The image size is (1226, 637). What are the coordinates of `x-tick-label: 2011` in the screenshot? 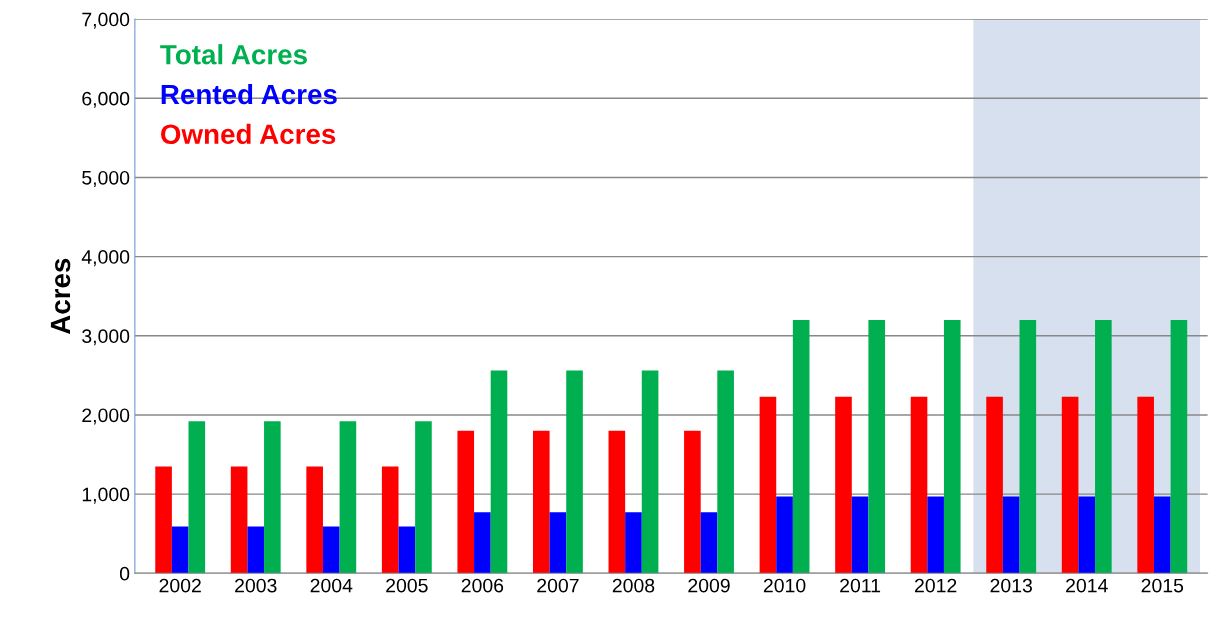 It's located at (860, 585).